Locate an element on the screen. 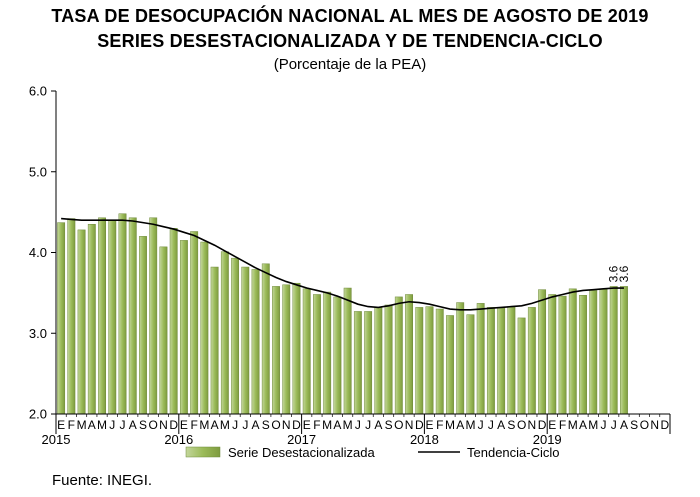  source-note: Fuente: INEGI. is located at coordinates (102, 480).